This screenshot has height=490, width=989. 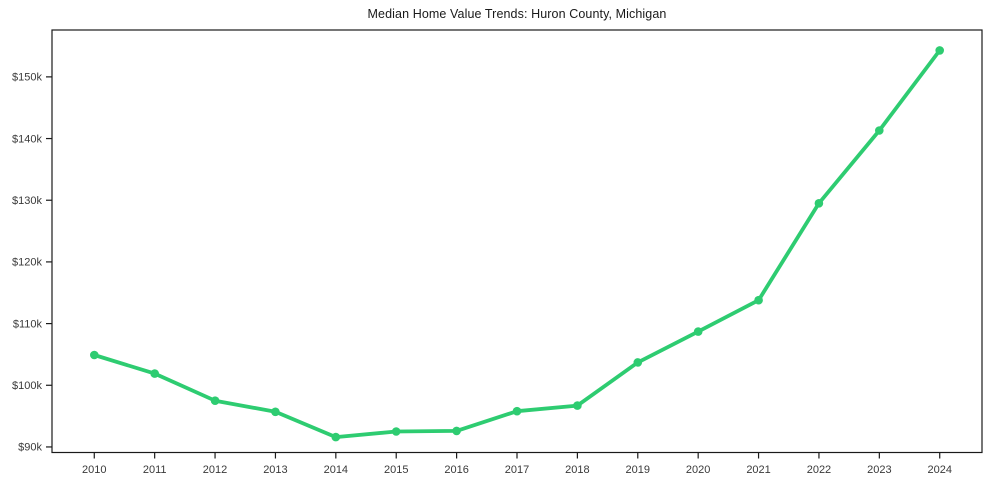 I want to click on x-axis-tick-label: 2017, so click(x=517, y=470).